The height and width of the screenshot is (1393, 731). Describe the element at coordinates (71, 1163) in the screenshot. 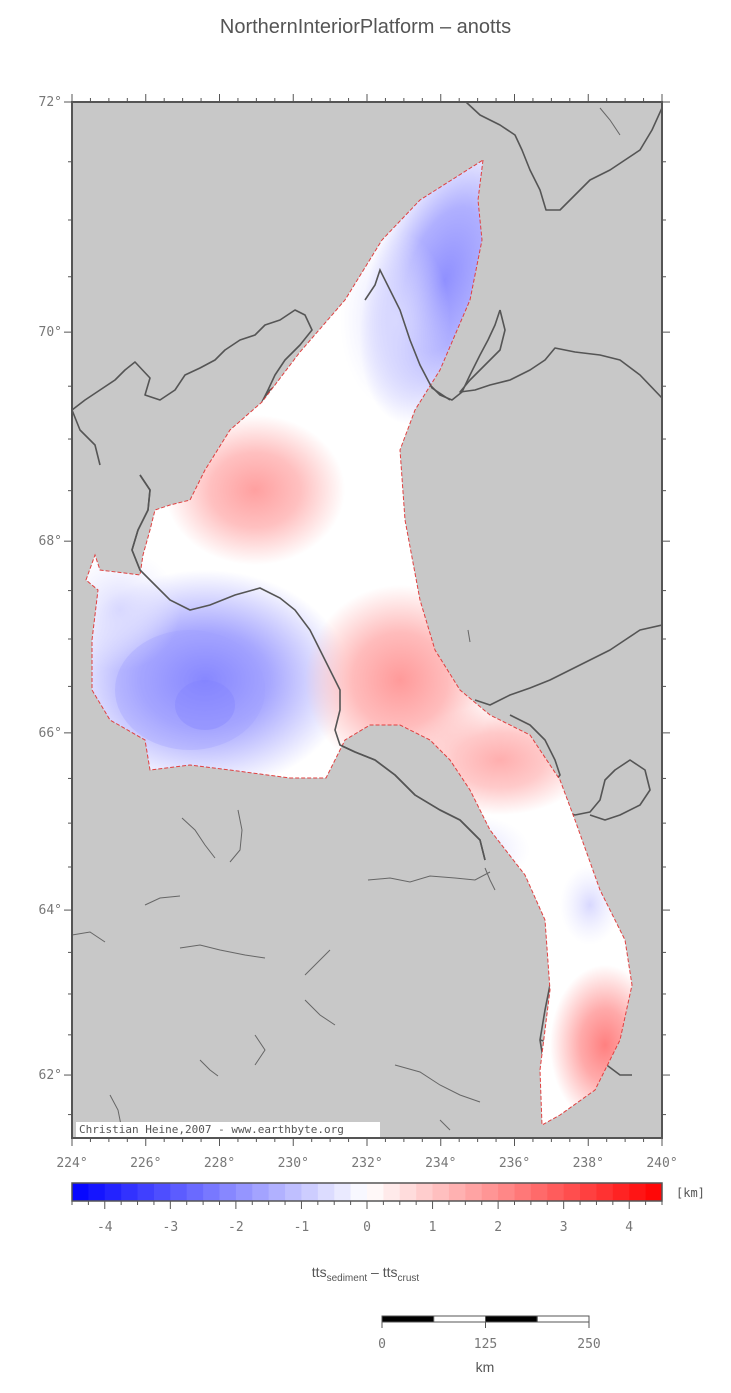

I see `lon-tick-label: 224°` at that location.